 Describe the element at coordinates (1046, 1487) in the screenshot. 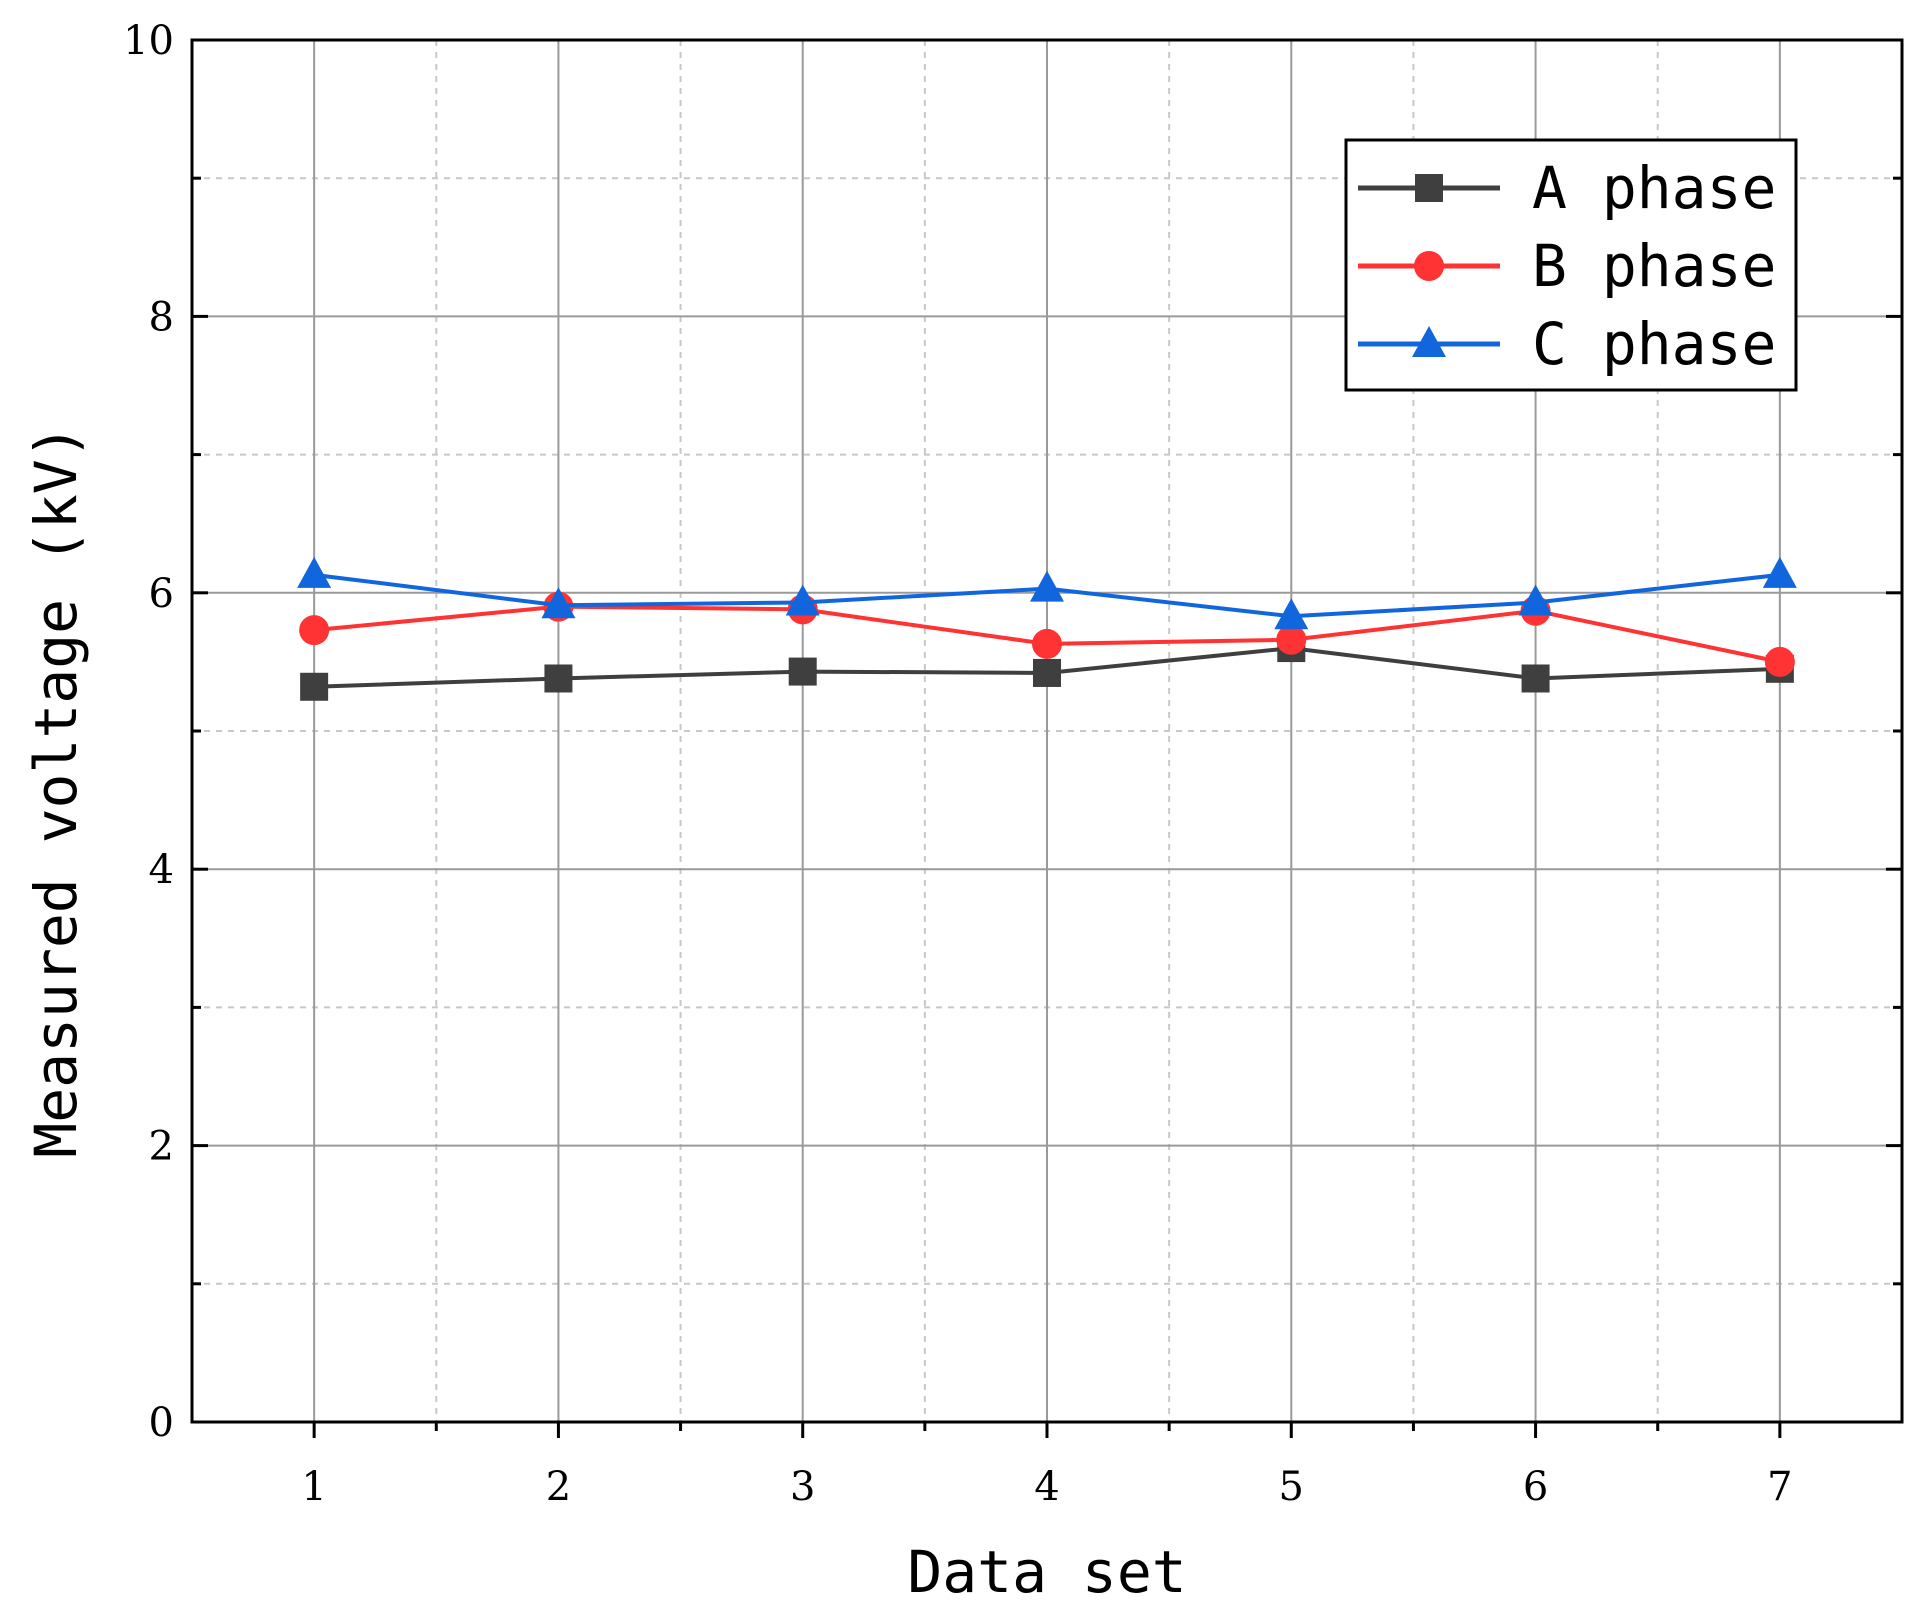

I see `x-tick-label: 4` at that location.